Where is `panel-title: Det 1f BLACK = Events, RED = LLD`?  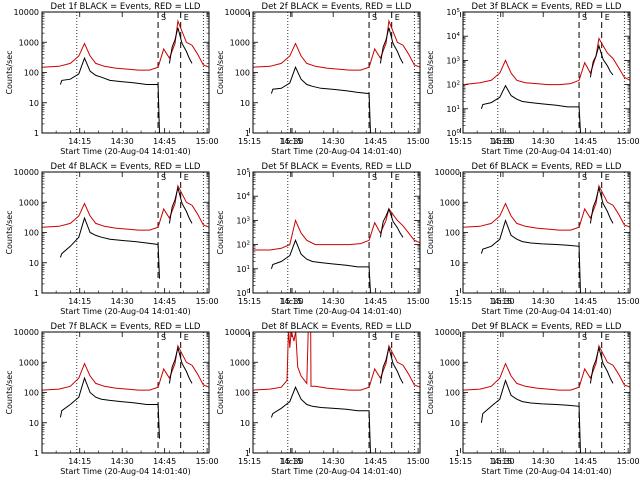 panel-title: Det 1f BLACK = Events, RED = LLD is located at coordinates (126, 7).